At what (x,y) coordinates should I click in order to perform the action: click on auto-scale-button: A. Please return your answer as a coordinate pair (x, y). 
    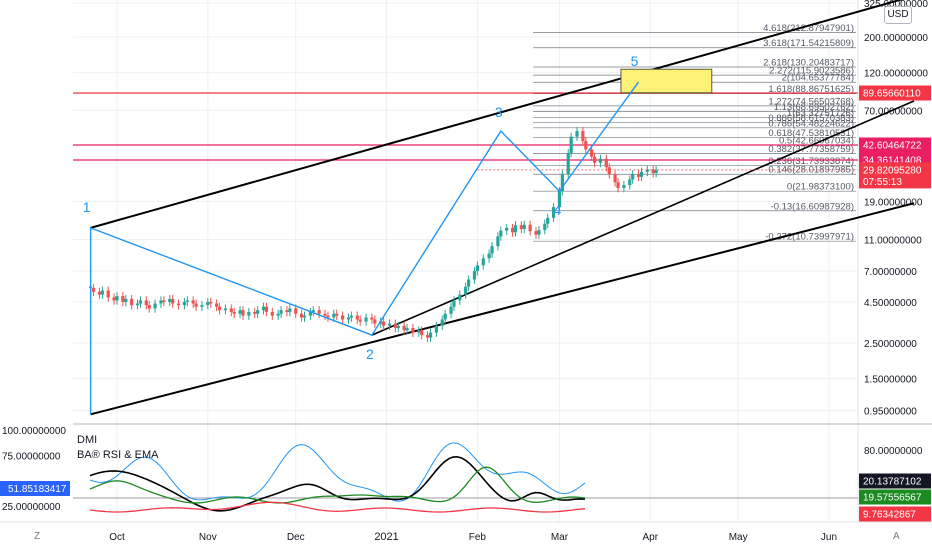
    Looking at the image, I should click on (896, 536).